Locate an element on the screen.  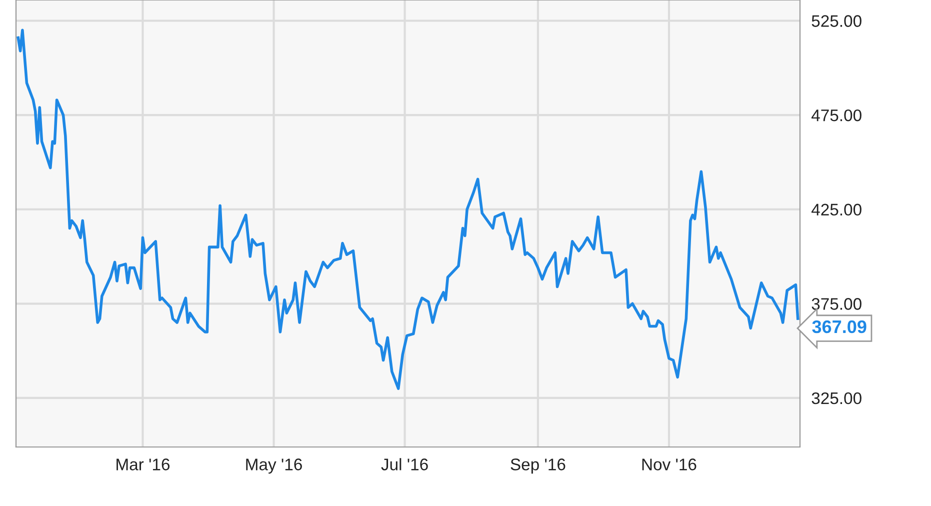
x-tick-label: Jul '16 is located at coordinates (404, 464).